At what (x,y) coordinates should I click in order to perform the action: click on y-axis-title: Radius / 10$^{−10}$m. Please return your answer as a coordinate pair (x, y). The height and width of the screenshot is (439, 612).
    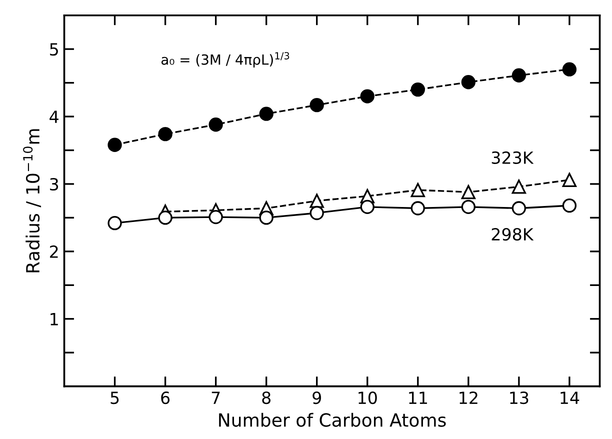
    Looking at the image, I should click on (32, 200).